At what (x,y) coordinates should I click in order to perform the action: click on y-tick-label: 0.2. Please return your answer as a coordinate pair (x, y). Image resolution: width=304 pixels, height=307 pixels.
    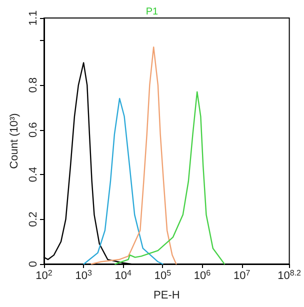
    Looking at the image, I should click on (34, 219).